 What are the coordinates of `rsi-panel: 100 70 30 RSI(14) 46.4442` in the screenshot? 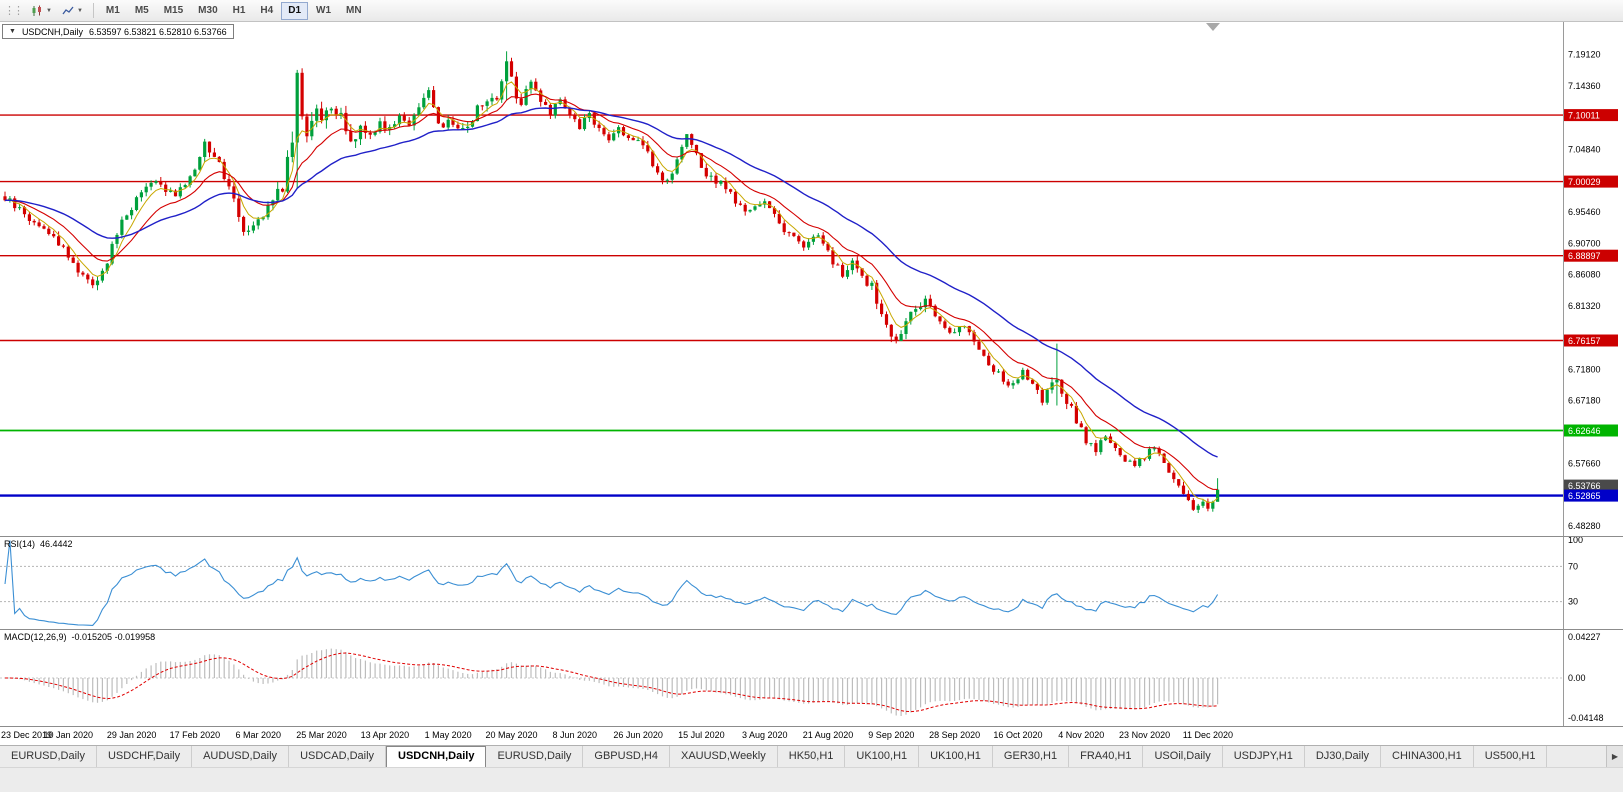 It's located at (811, 583).